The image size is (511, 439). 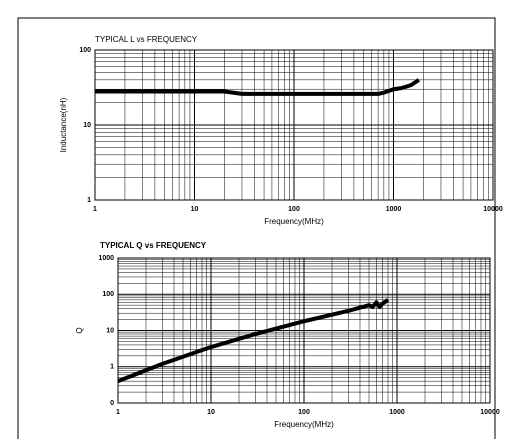 What do you see at coordinates (112, 403) in the screenshot?
I see `y-tick-label: 0` at bounding box center [112, 403].